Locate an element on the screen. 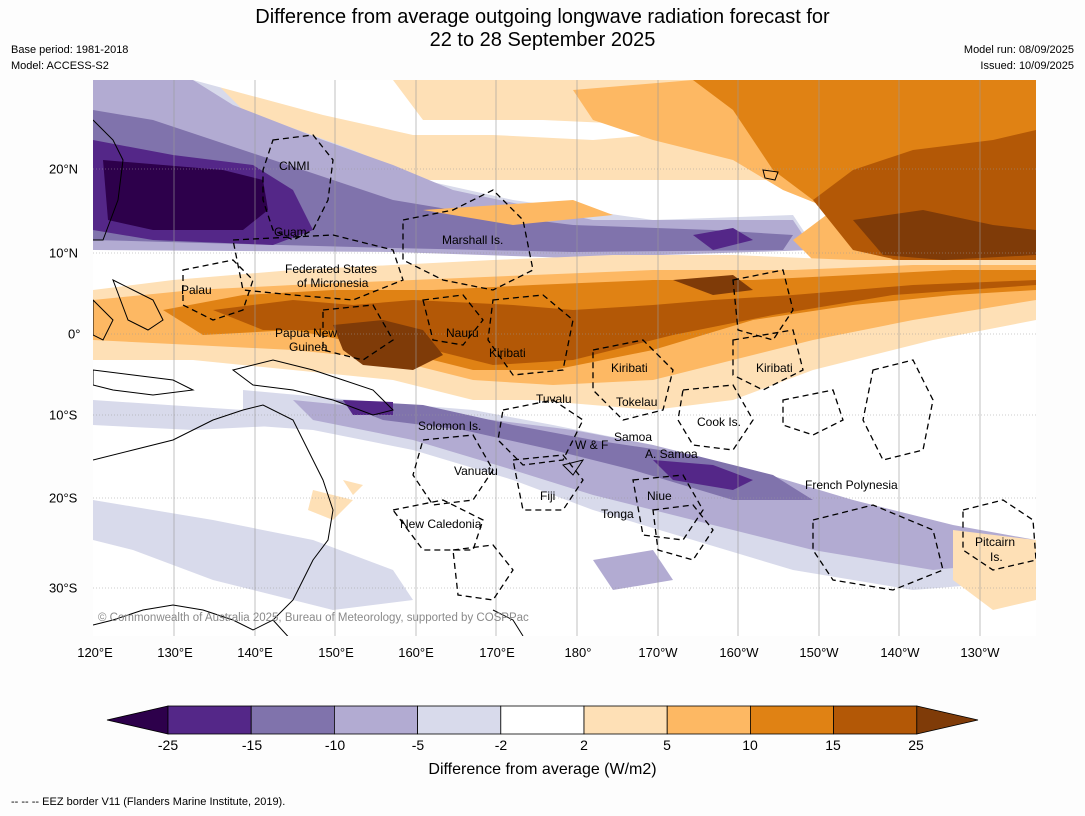  model-run: Model run: 08/09/2025 is located at coordinates (1018, 50).